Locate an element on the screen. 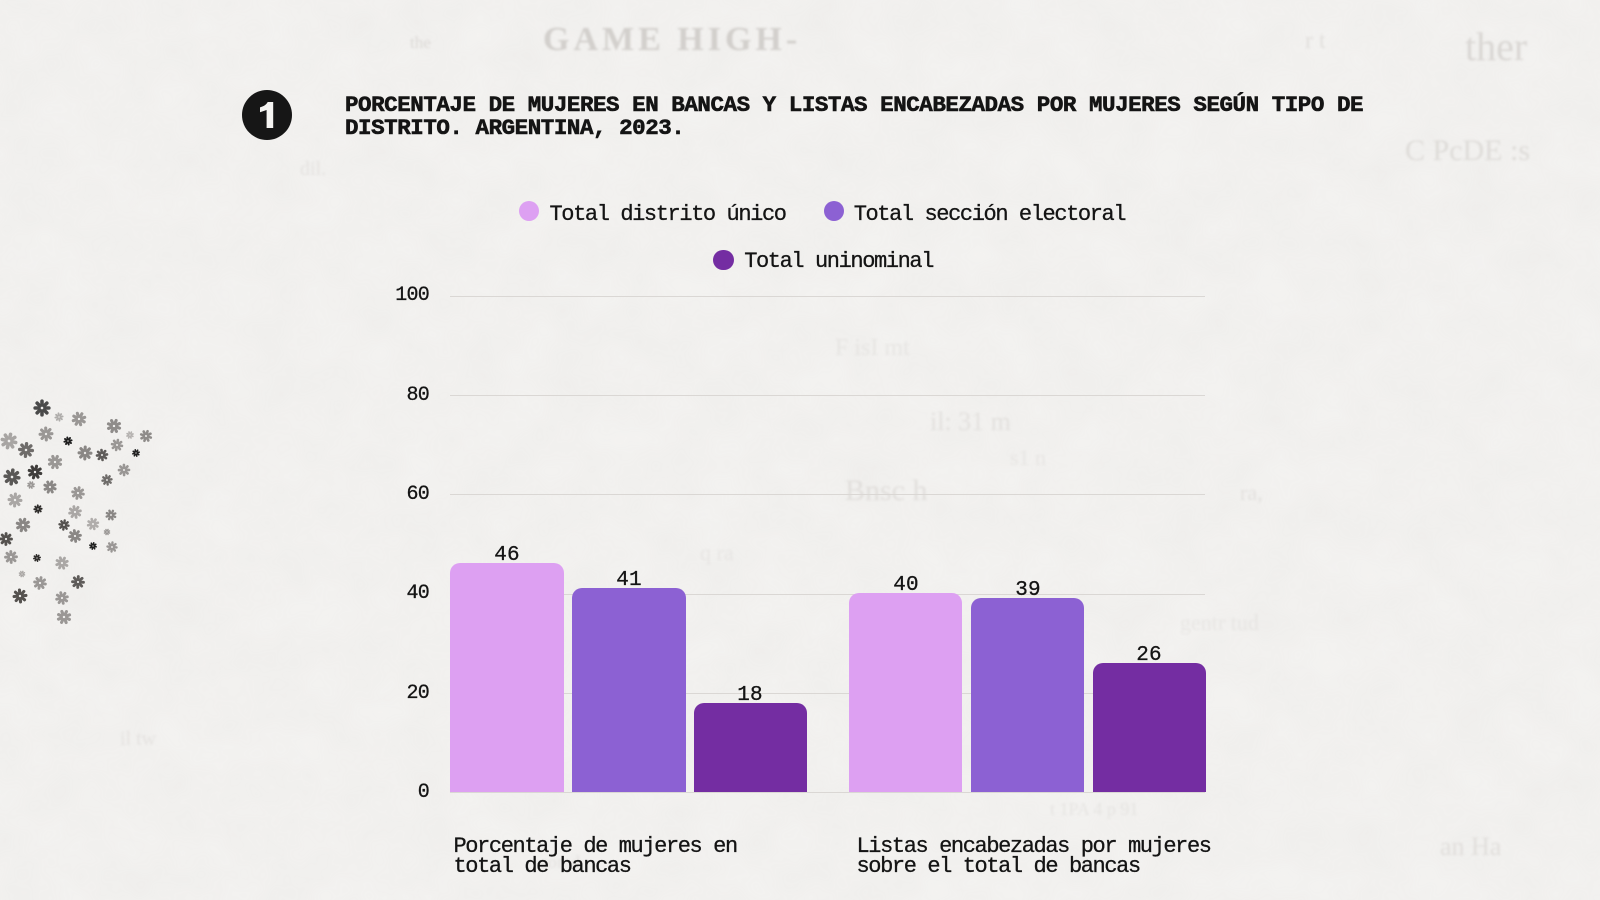 The image size is (1600, 900). svg-text: ther is located at coordinates (1496, 46).